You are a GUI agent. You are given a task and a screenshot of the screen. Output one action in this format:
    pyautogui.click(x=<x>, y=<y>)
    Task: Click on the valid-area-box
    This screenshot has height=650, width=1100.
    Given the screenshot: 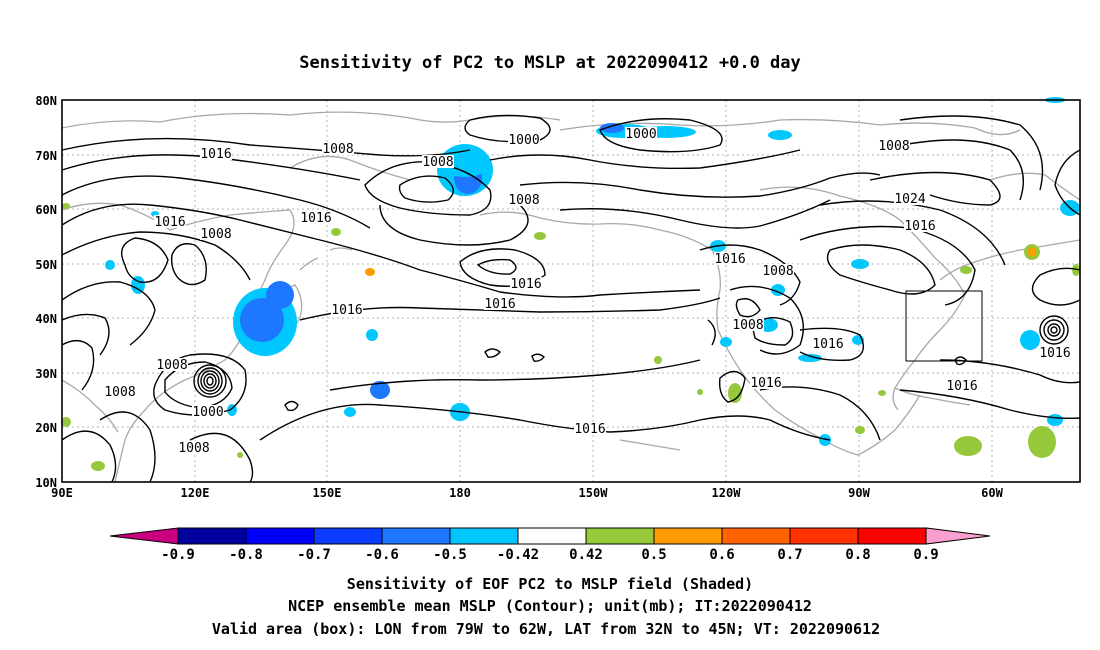 What is the action you would take?
    pyautogui.click(x=944, y=326)
    